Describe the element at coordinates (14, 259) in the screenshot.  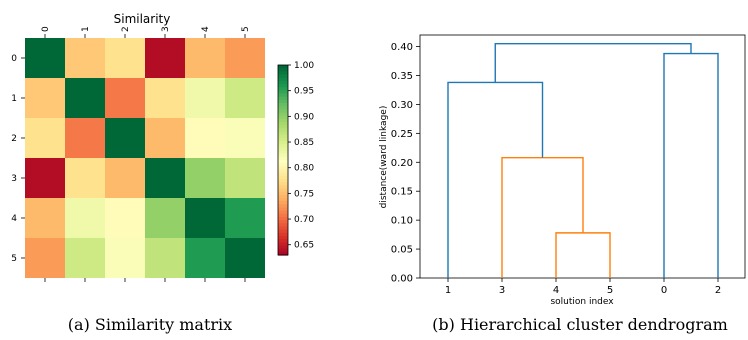
I see `heatmap-row-label: 5` at that location.